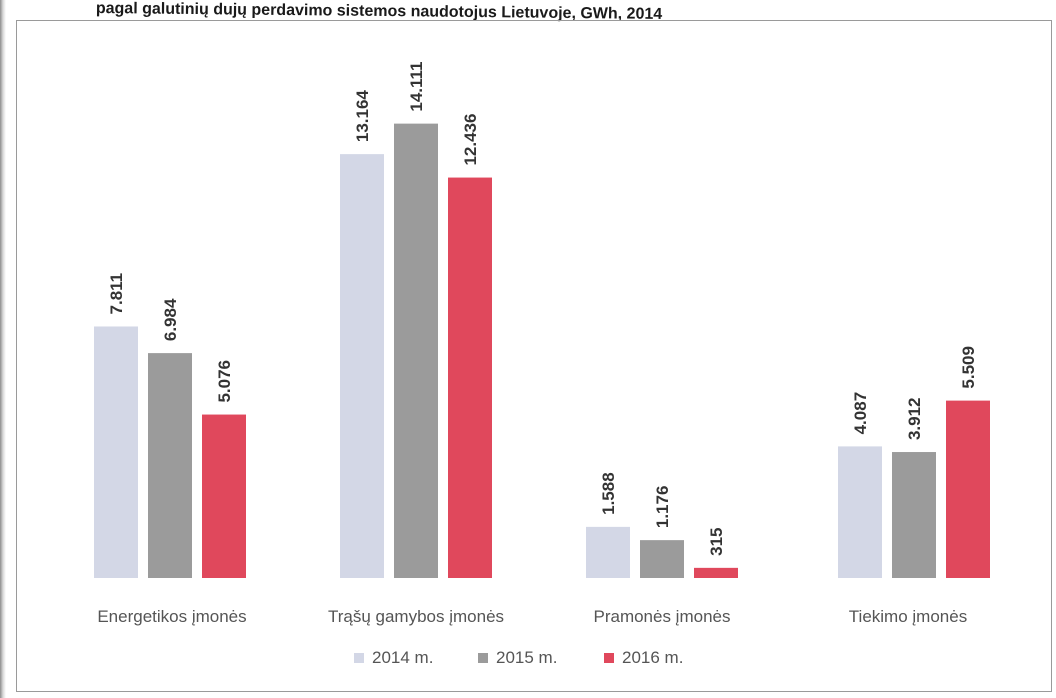 The width and height of the screenshot is (1056, 698). Describe the element at coordinates (526, 657) in the screenshot. I see `legend-label: 2015 m.` at that location.